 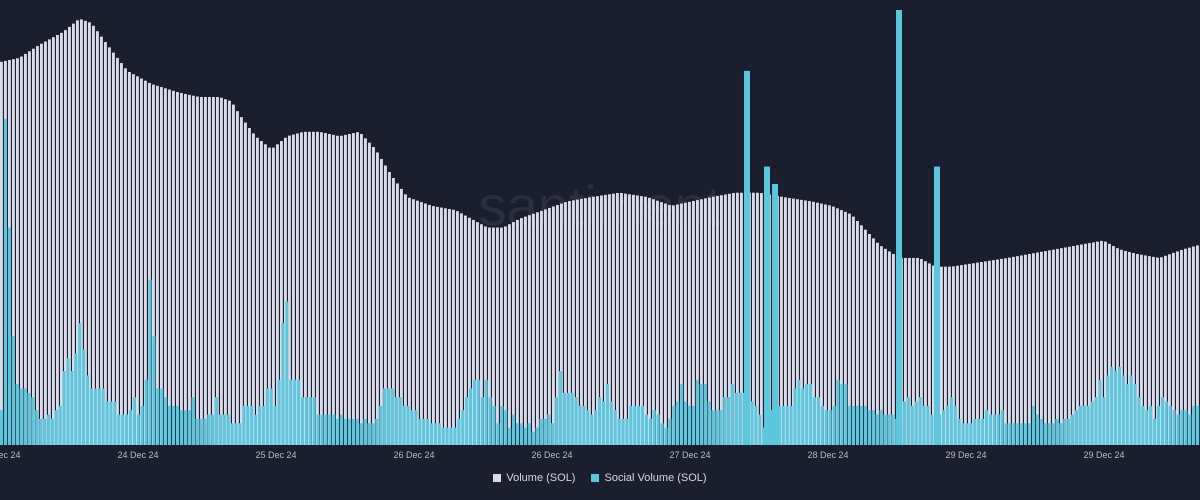 What do you see at coordinates (595, 478) in the screenshot?
I see `legend-swatch-social-volume` at bounding box center [595, 478].